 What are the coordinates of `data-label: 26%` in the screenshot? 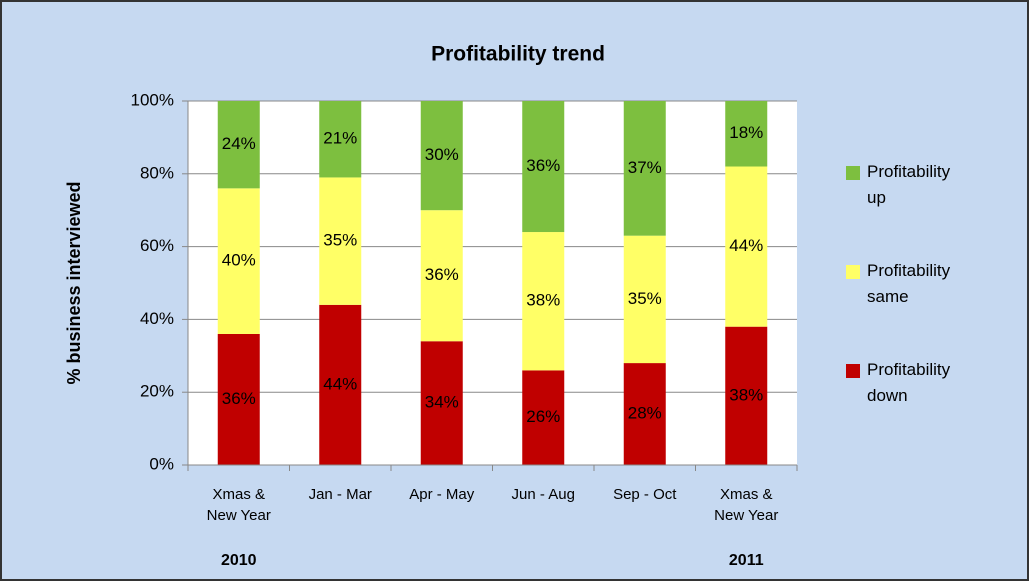 It's located at (543, 416).